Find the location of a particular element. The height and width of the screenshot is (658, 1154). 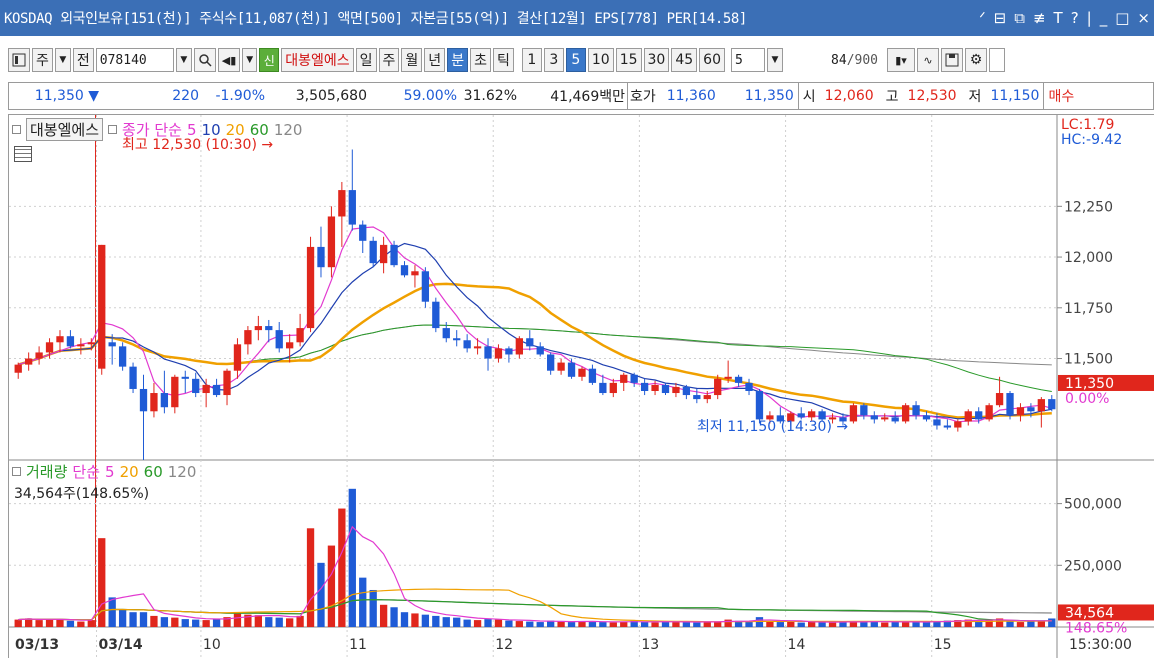

volume-legend: 거래량 단순 5 20 60 120 is located at coordinates (104, 471).